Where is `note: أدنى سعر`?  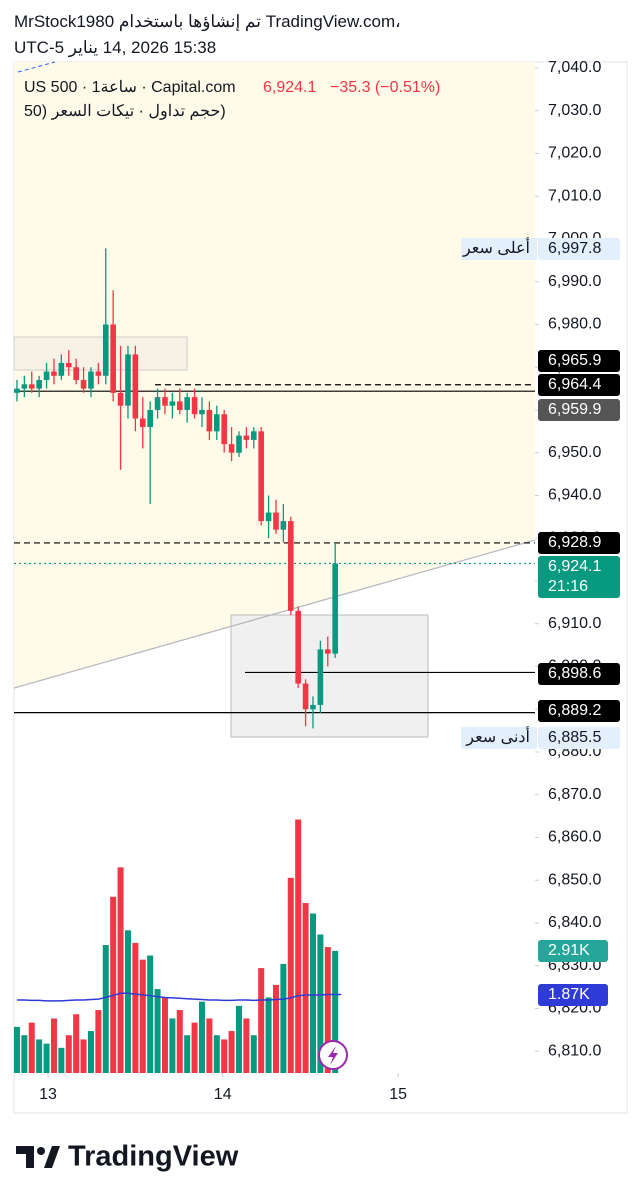 note: أدنى سعر is located at coordinates (497, 736).